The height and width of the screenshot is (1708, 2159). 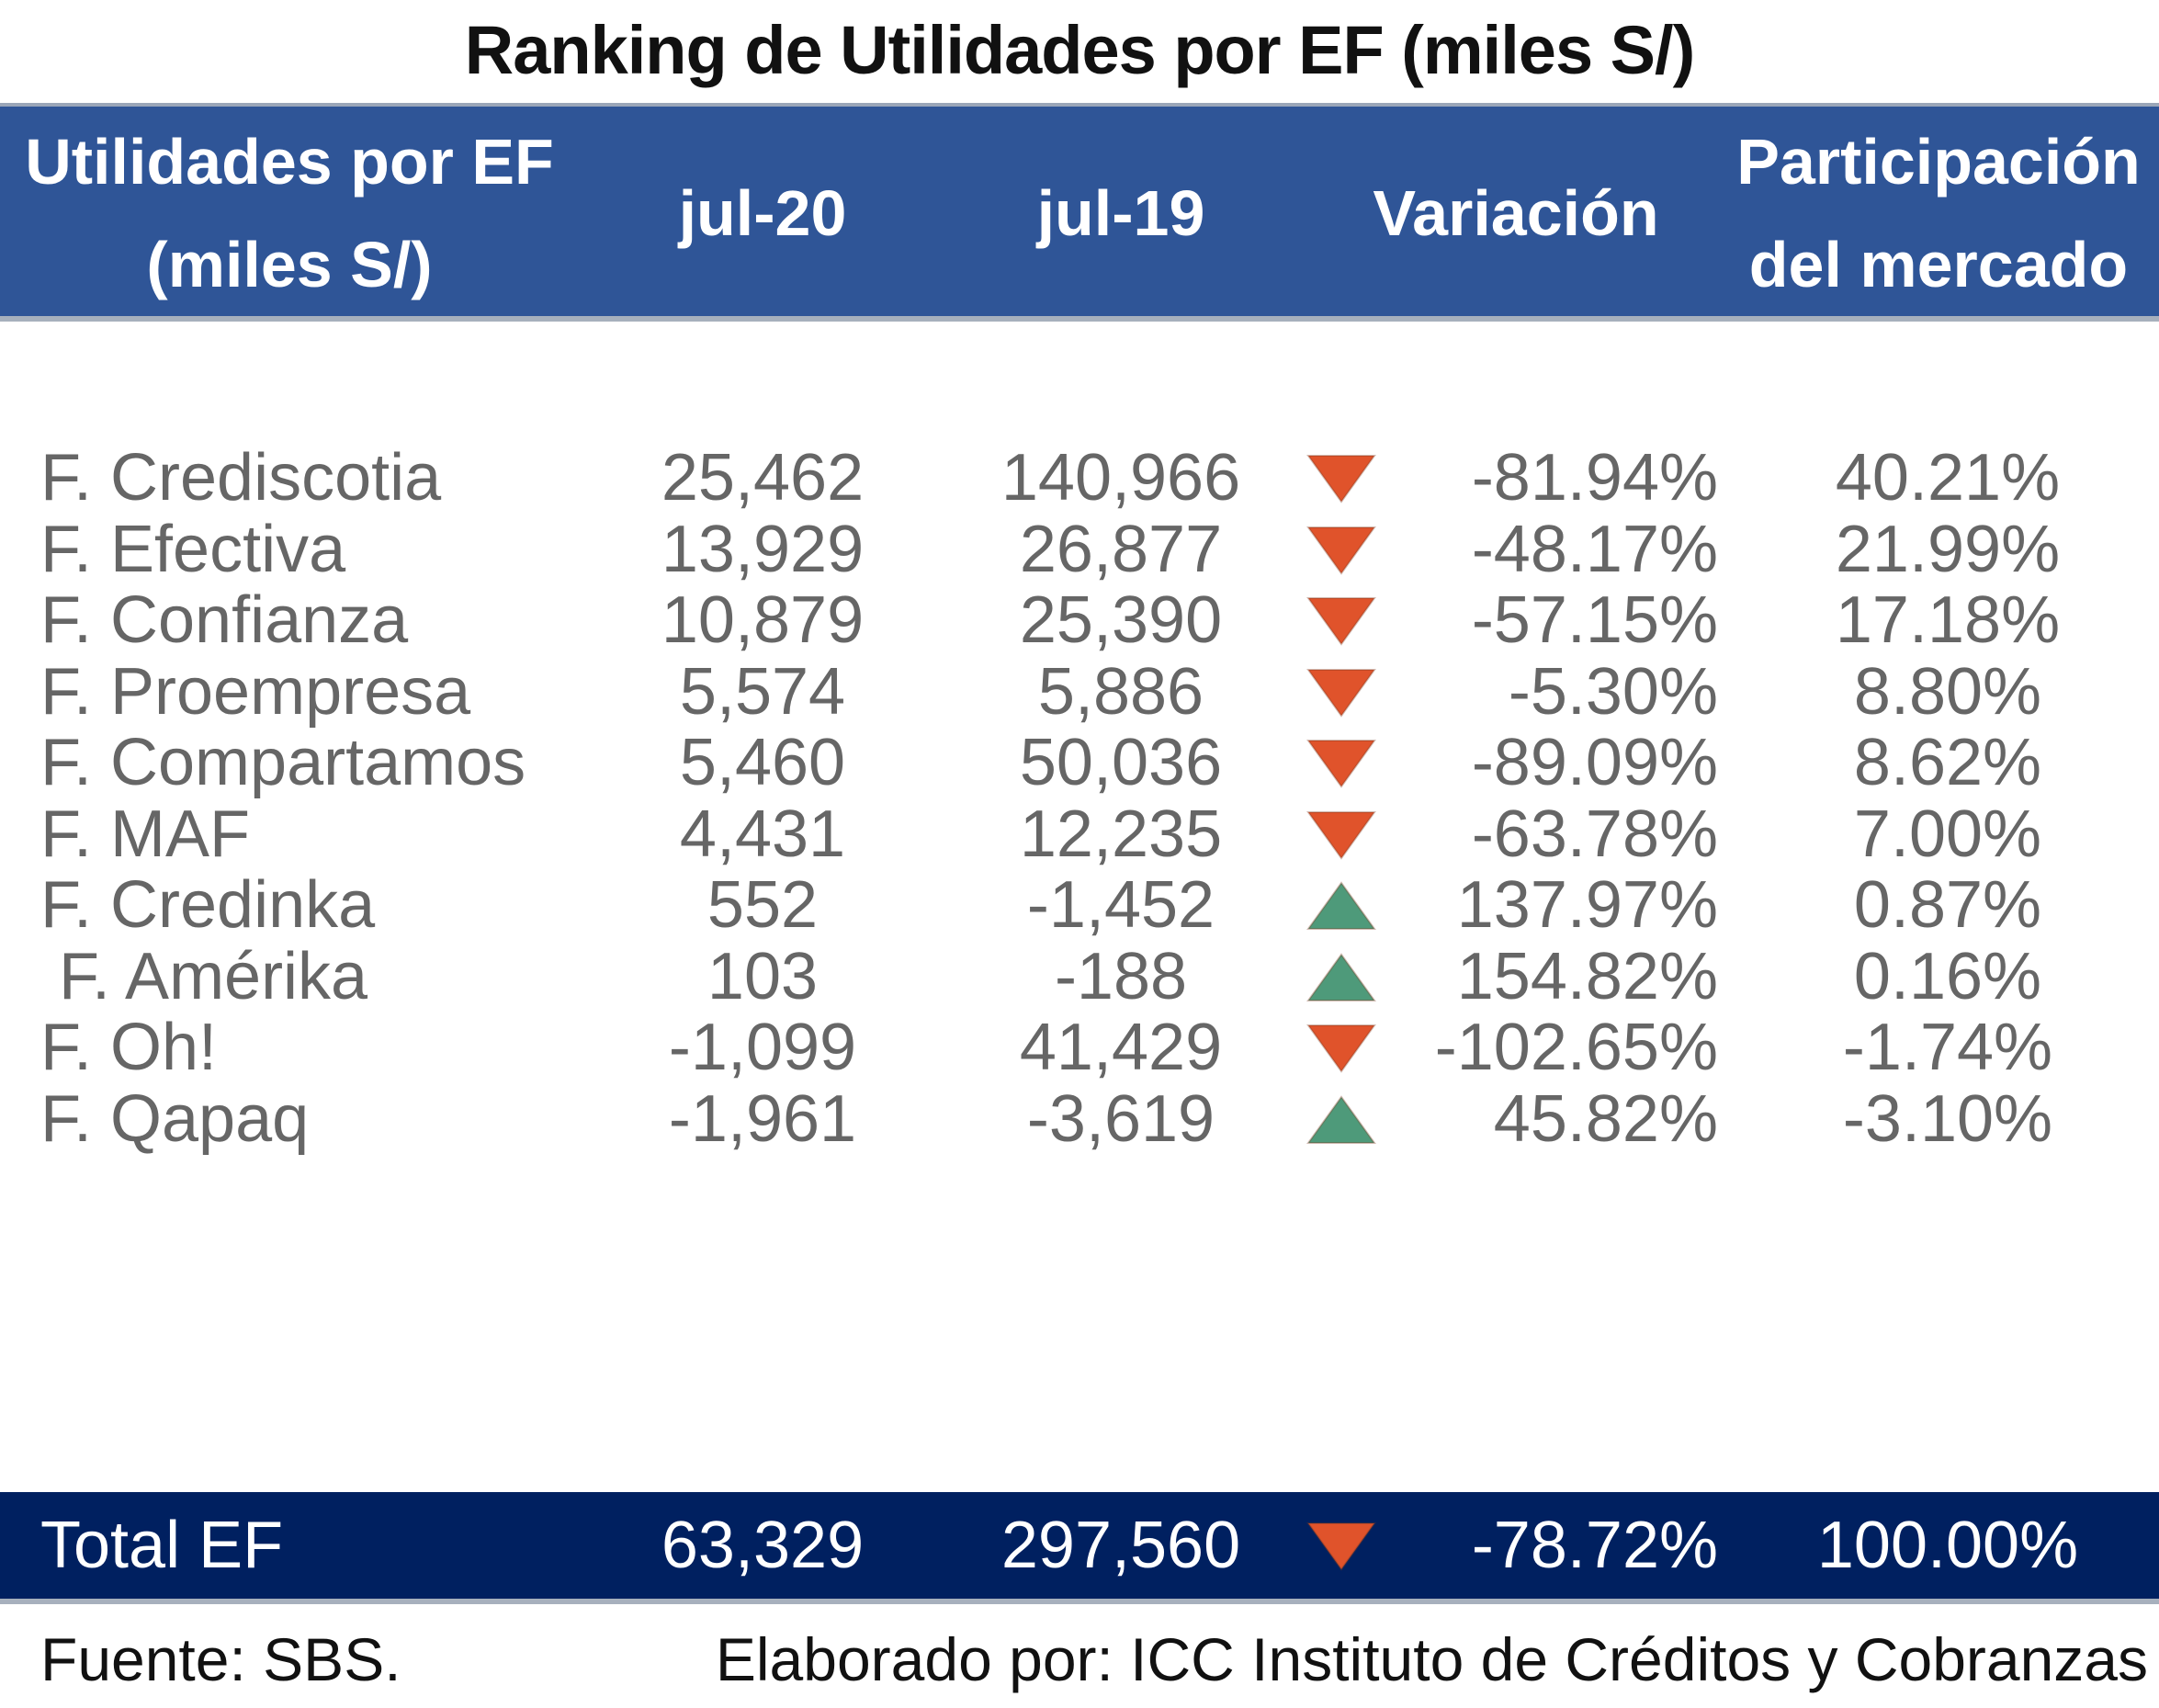 I want to click on row-market-share: 17.18%, so click(x=1948, y=620).